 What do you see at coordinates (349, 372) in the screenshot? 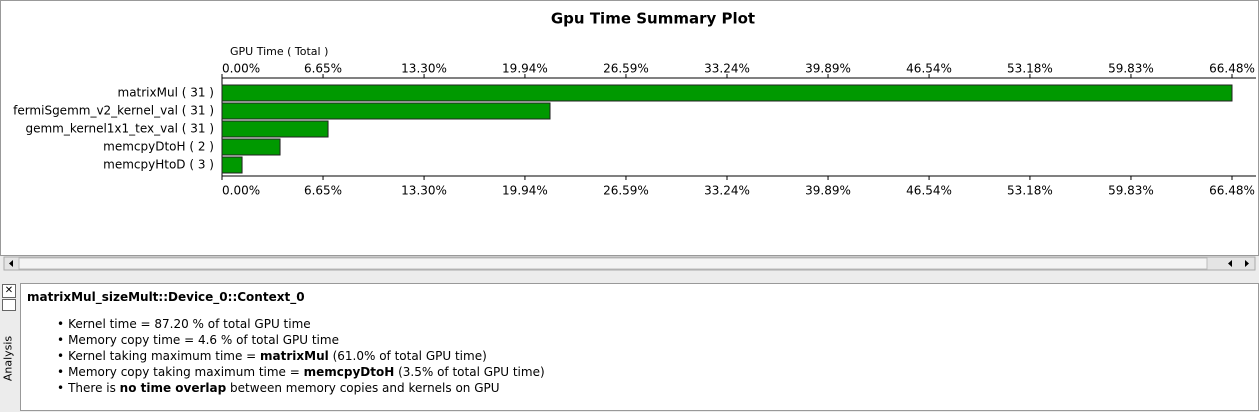
I see `bold-text: memcpyDtoH` at bounding box center [349, 372].